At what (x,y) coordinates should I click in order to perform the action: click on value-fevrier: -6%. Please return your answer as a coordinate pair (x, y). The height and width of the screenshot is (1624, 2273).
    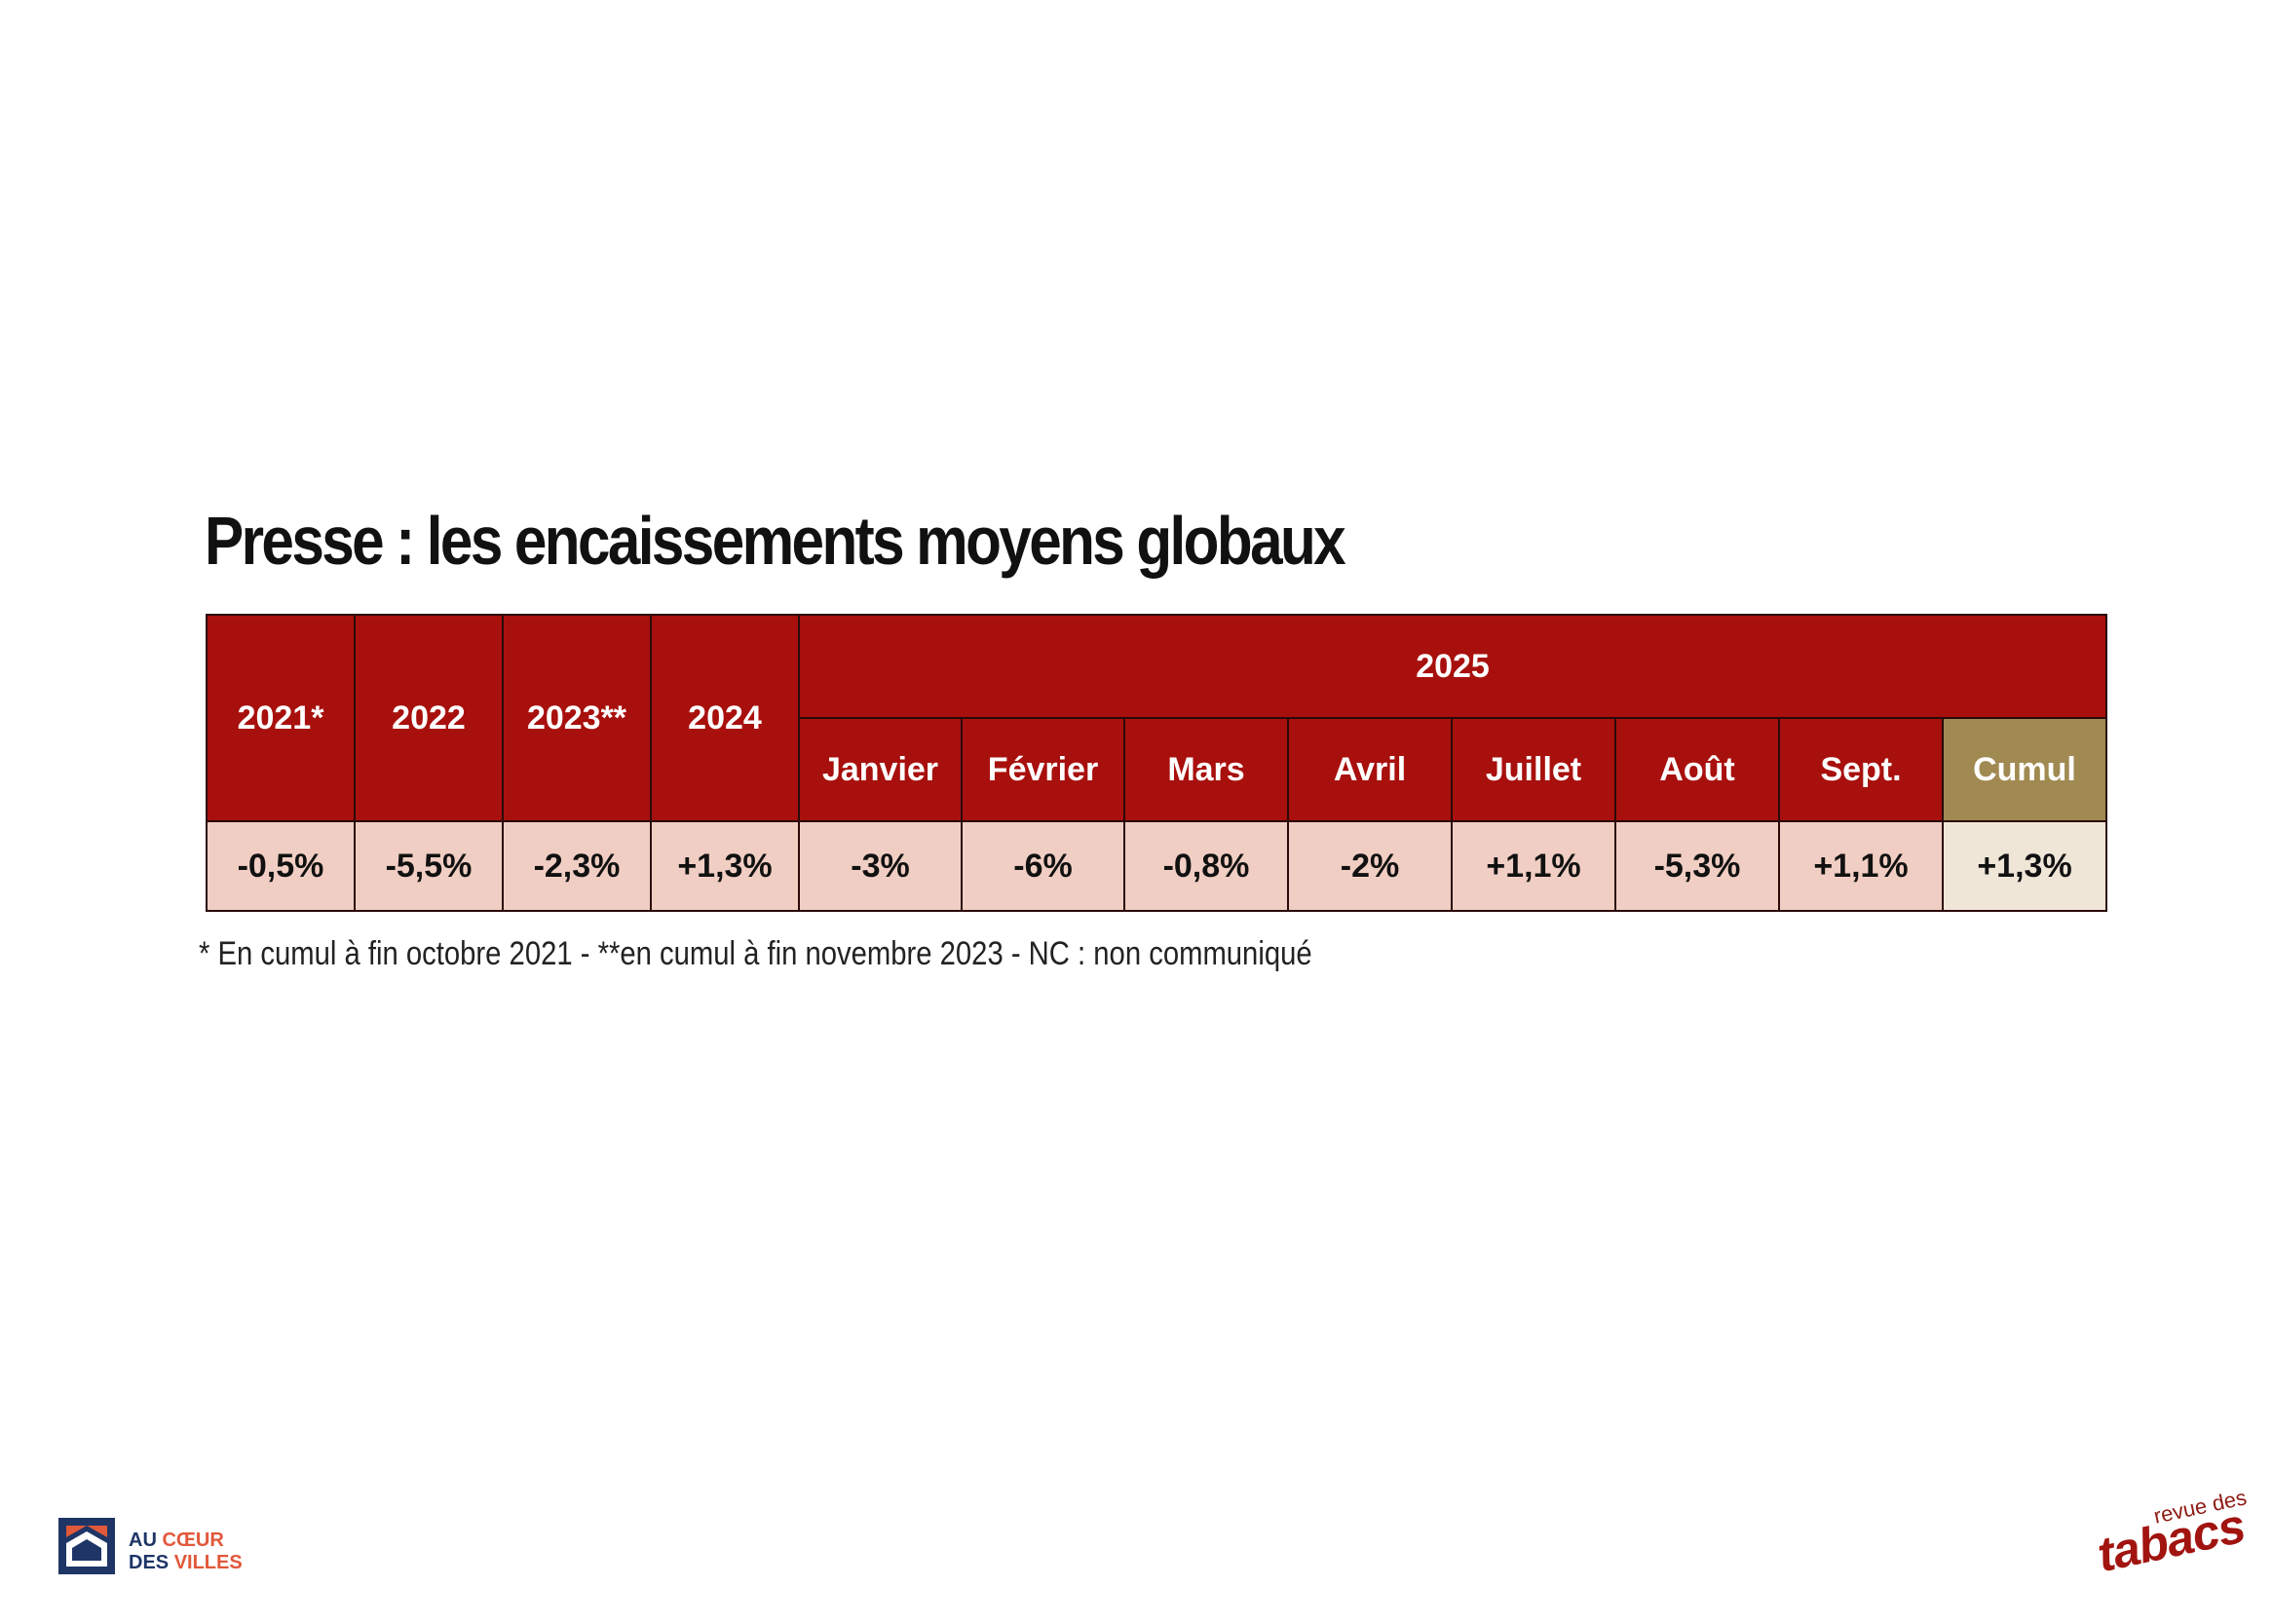
    Looking at the image, I should click on (1043, 866).